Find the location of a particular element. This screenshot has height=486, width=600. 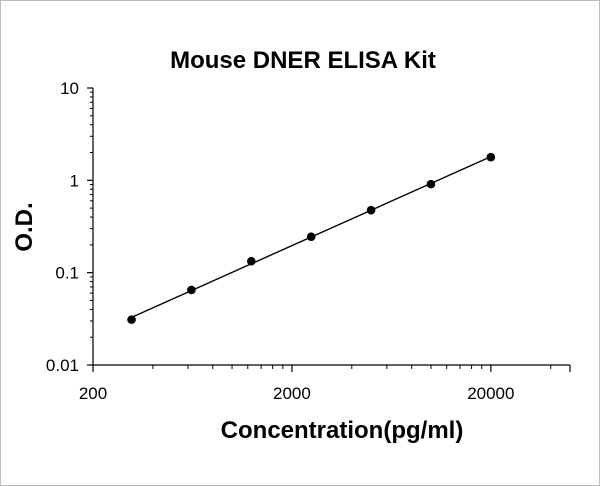

y-tick-label: 0.01 is located at coordinates (62, 365).